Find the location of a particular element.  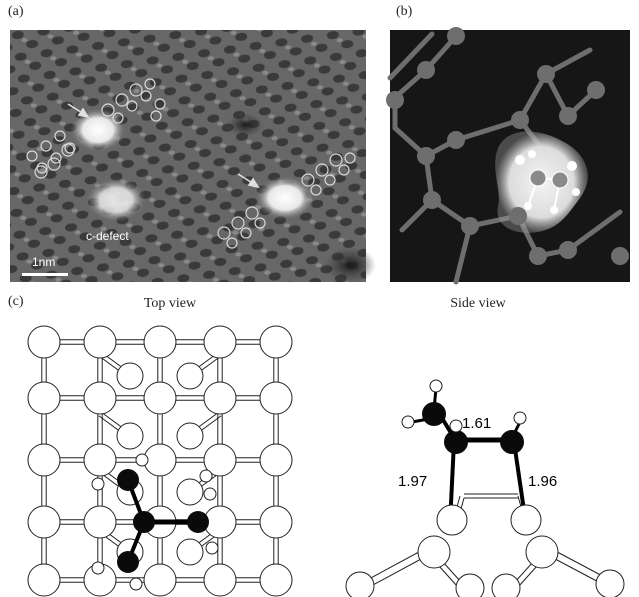

scale-bar-label: 1nm is located at coordinates (43, 262).